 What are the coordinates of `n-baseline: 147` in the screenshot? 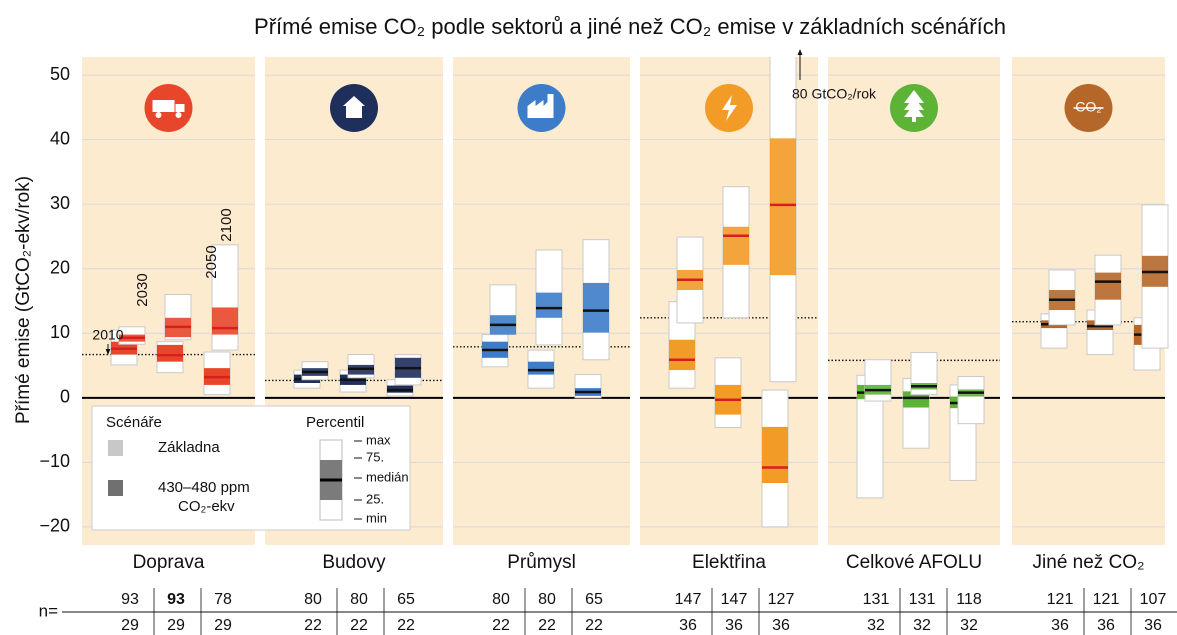 It's located at (688, 599).